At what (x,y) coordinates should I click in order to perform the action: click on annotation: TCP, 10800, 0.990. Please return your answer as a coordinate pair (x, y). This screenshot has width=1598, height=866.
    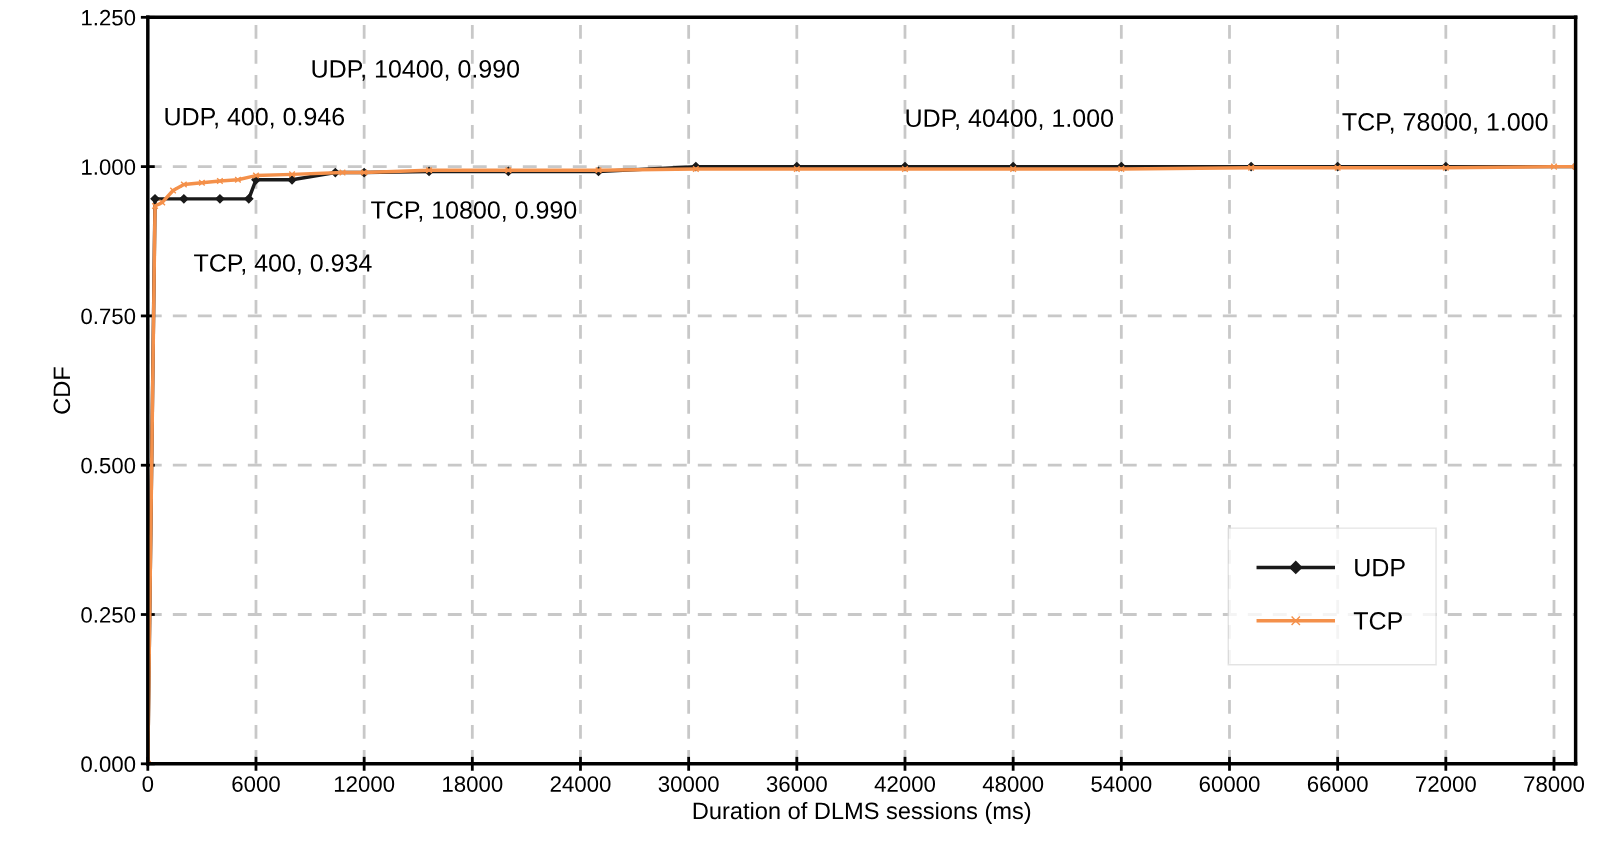
    Looking at the image, I should click on (474, 211).